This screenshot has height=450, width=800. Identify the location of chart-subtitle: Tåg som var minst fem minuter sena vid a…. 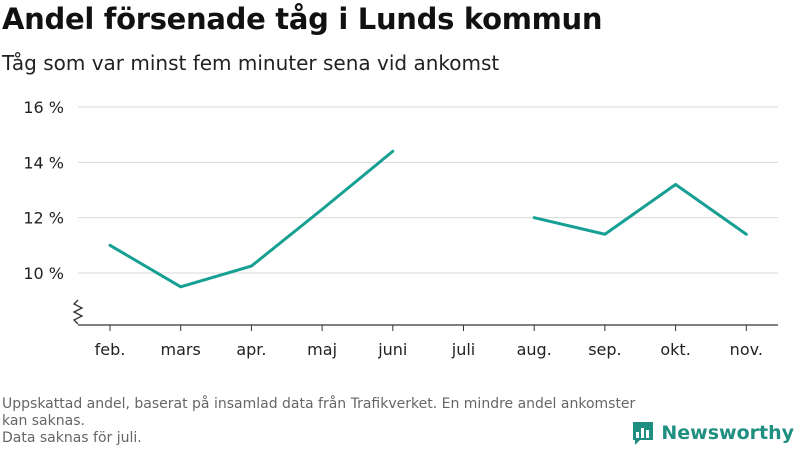
(251, 63).